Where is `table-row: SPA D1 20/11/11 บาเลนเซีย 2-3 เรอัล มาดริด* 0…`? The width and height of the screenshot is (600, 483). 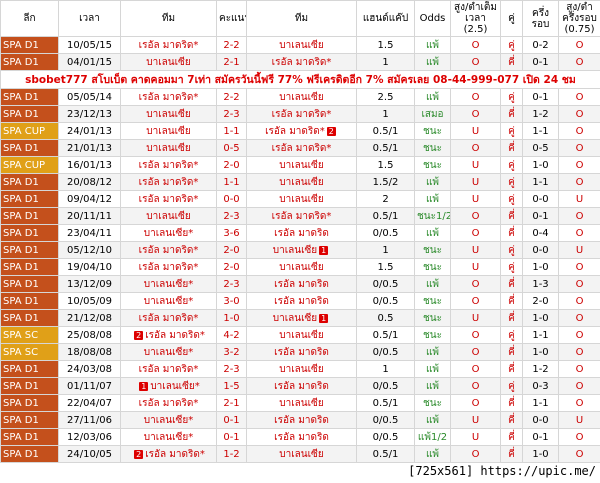 table-row: SPA D1 20/11/11 บาเลนเซีย 2-3 เรอัล มาดริด* 0… is located at coordinates (300, 216).